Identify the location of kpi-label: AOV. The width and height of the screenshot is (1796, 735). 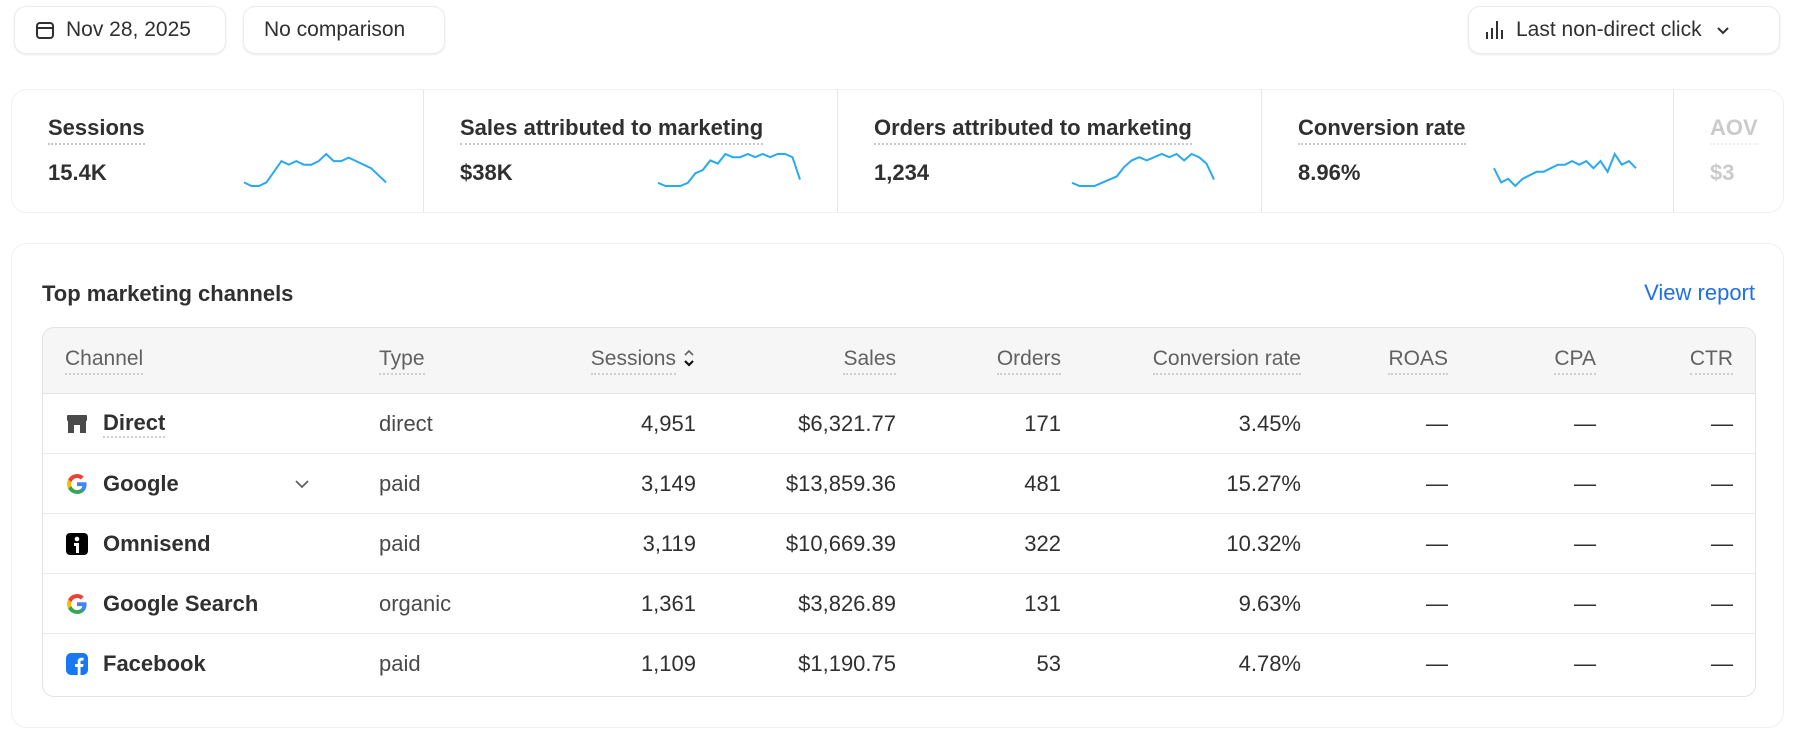
(1734, 130).